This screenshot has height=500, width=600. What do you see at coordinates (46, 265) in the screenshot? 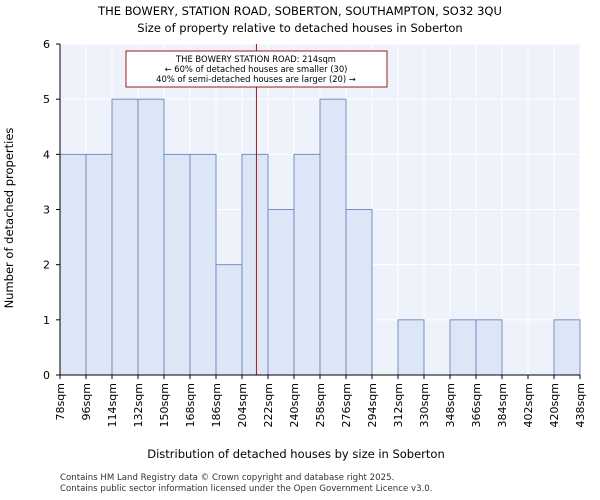
I see `y-tick-label: 2` at bounding box center [46, 265].